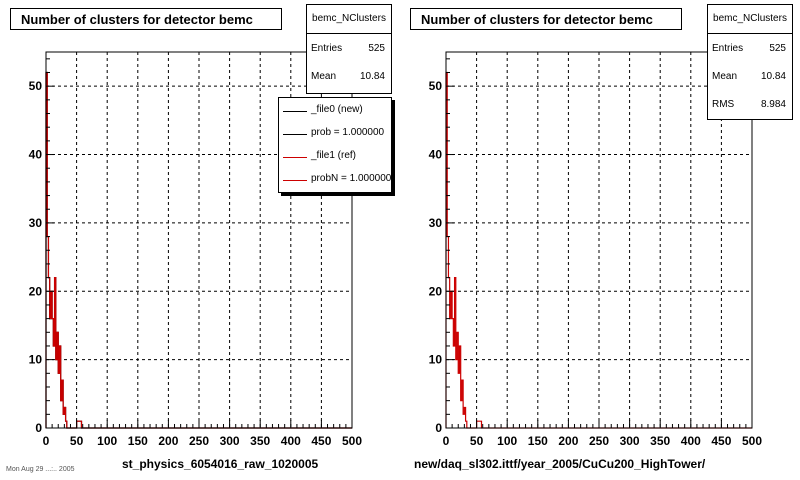 This screenshot has width=800, height=480. I want to click on legend-entry-ref: _file1 (ref), so click(335, 157).